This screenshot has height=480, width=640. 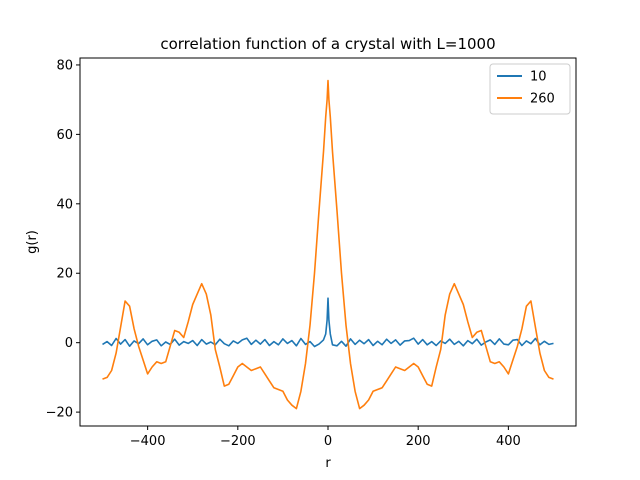 What do you see at coordinates (418, 441) in the screenshot?
I see `x-tick-label: 200` at bounding box center [418, 441].